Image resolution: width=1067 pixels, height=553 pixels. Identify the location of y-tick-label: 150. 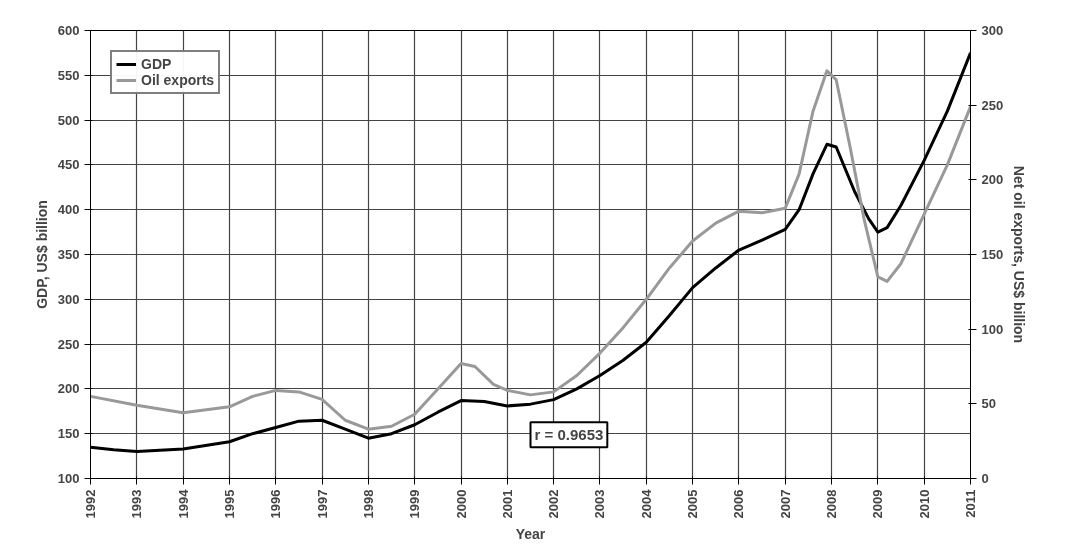
(68, 434).